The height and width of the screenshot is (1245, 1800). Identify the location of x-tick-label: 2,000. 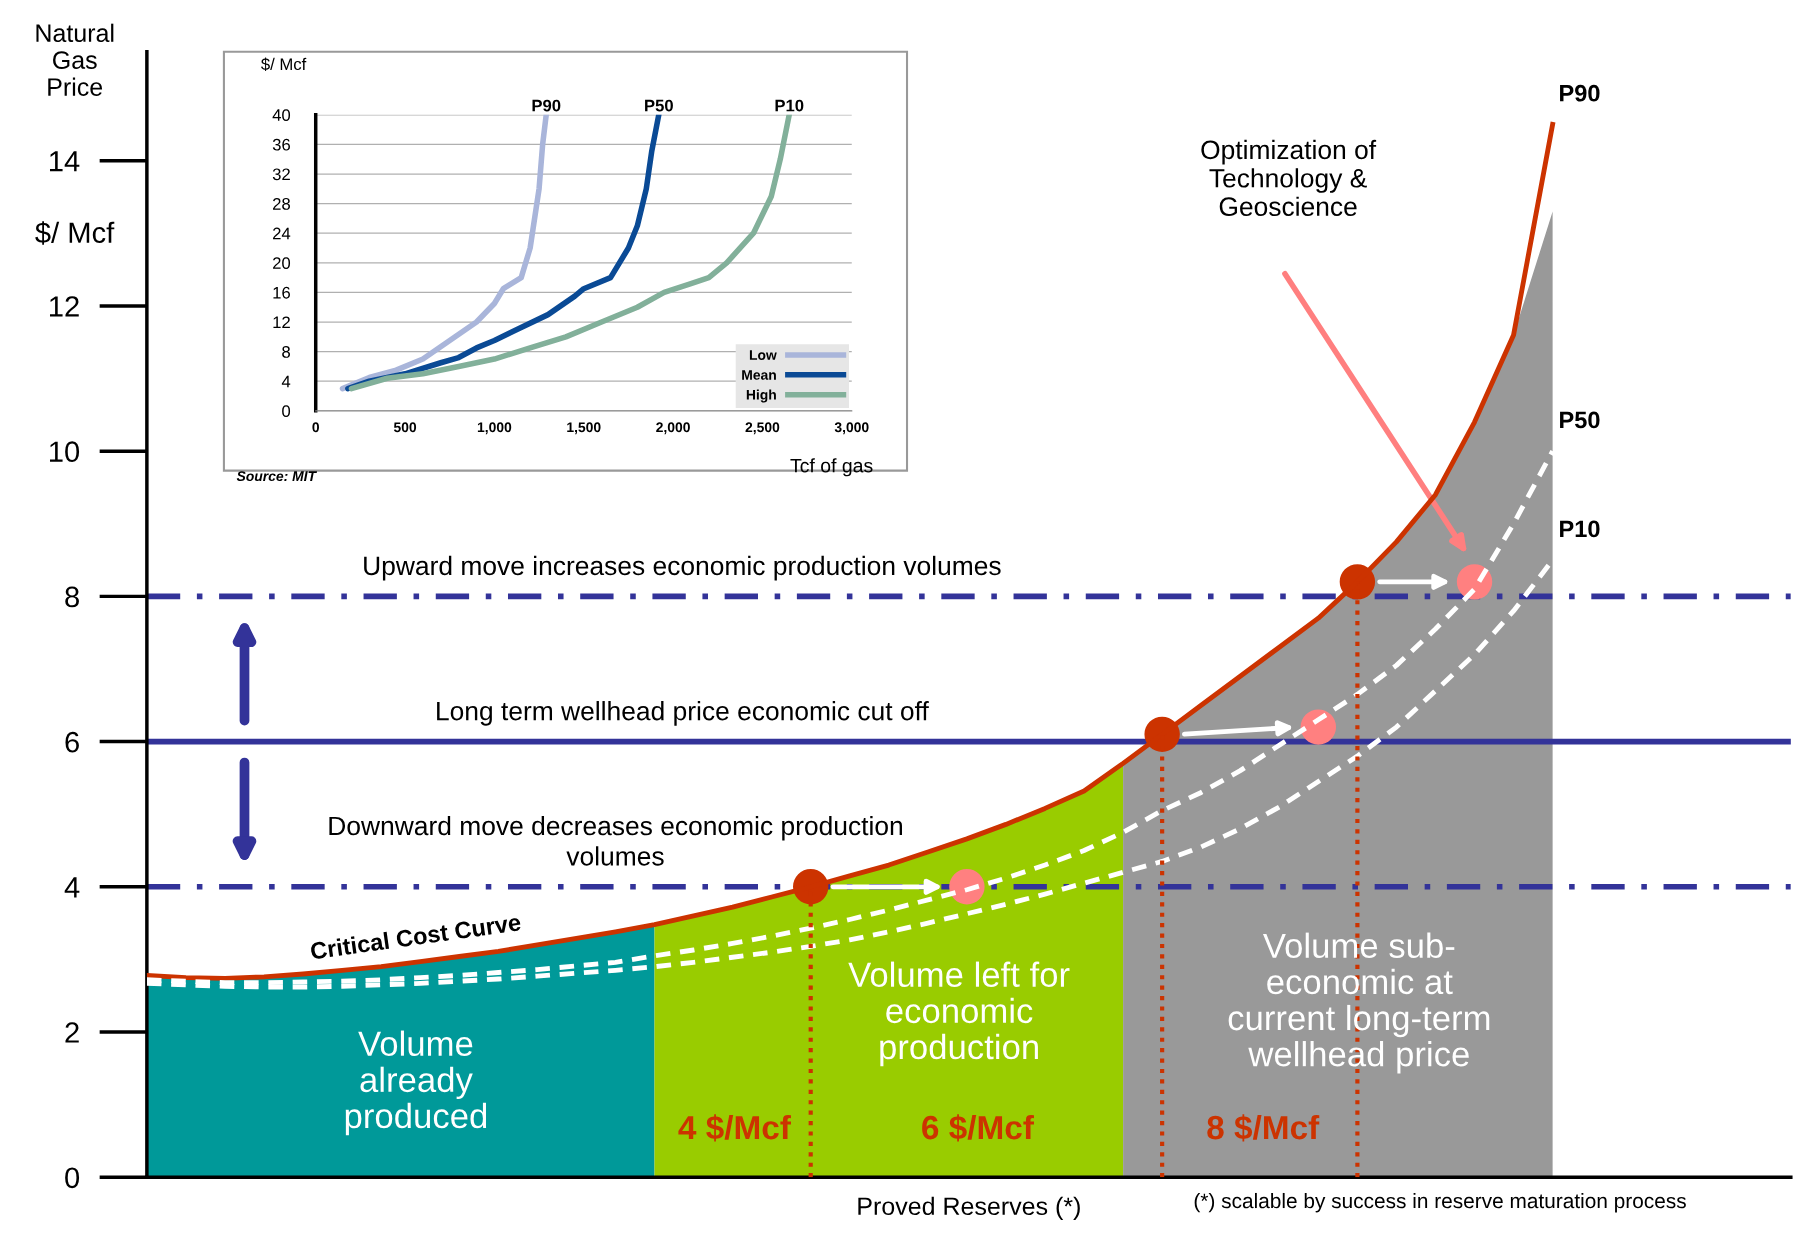
(673, 428).